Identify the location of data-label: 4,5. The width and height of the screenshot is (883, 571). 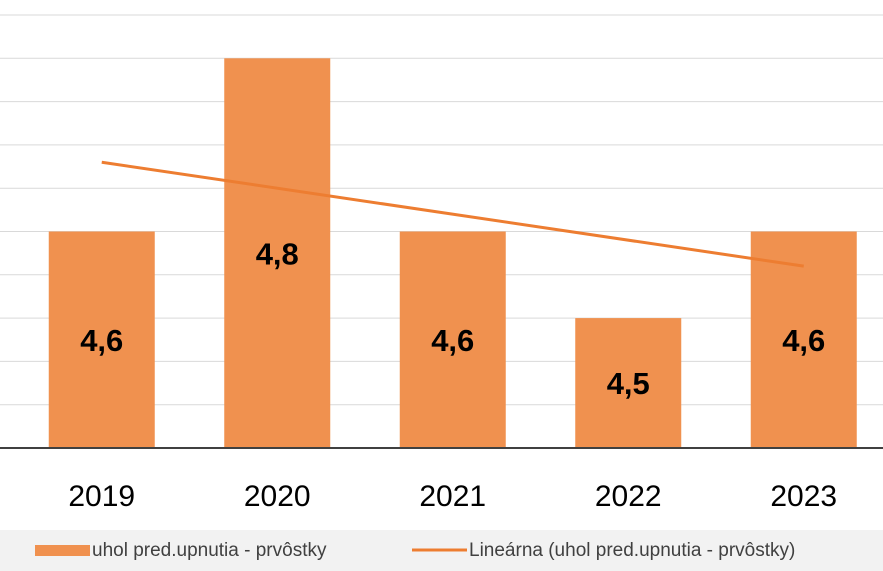
(628, 383).